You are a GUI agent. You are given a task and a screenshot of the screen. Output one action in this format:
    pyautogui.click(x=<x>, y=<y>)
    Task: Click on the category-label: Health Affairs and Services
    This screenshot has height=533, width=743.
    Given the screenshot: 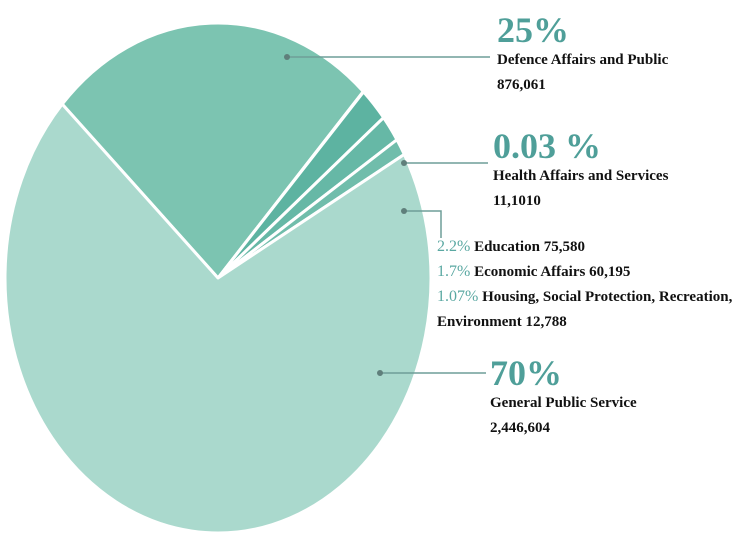 What is the action you would take?
    pyautogui.click(x=581, y=176)
    